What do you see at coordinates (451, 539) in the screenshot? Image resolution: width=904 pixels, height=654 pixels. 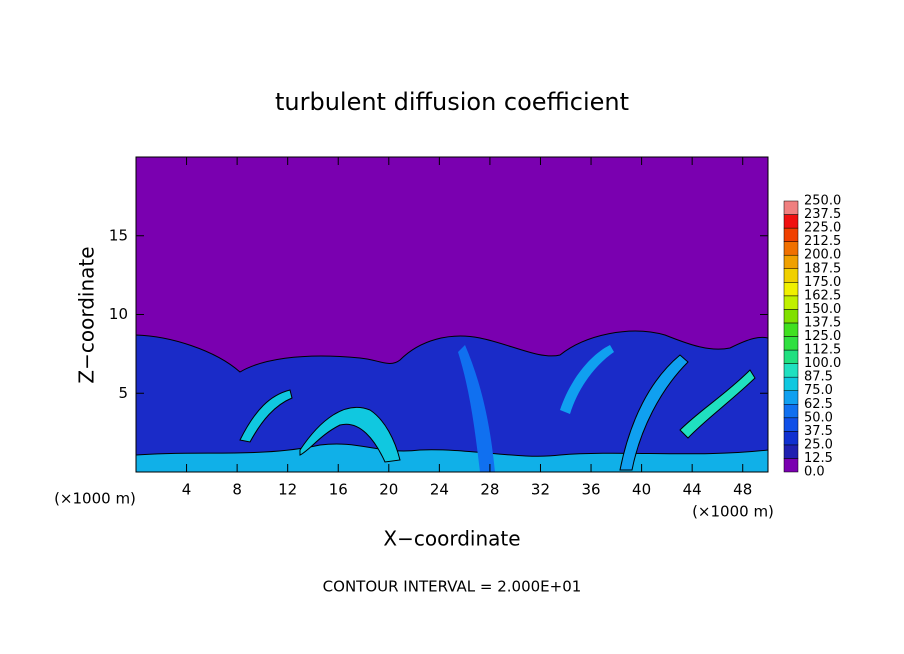 I see `x-axis-label: X−coordinate` at bounding box center [451, 539].